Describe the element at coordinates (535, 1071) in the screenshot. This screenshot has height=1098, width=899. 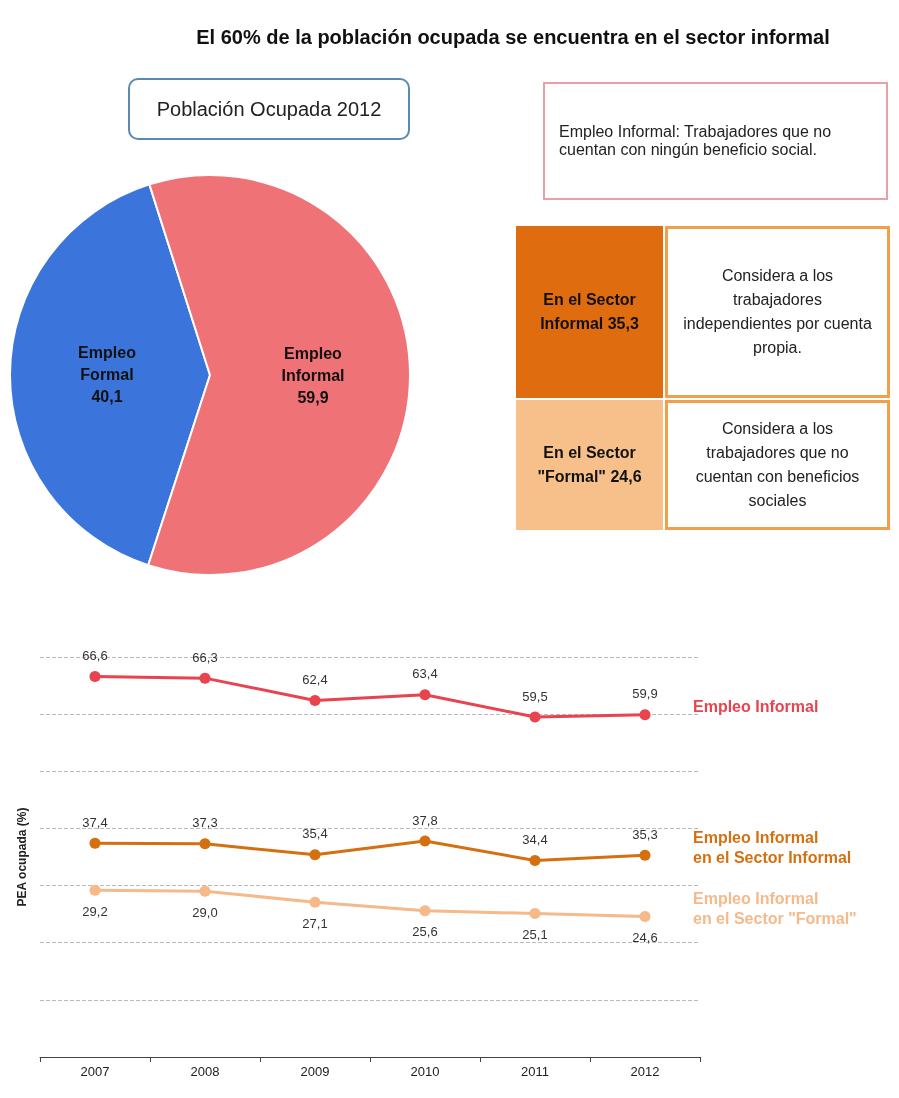
I see `x-tick-label: 2011` at that location.